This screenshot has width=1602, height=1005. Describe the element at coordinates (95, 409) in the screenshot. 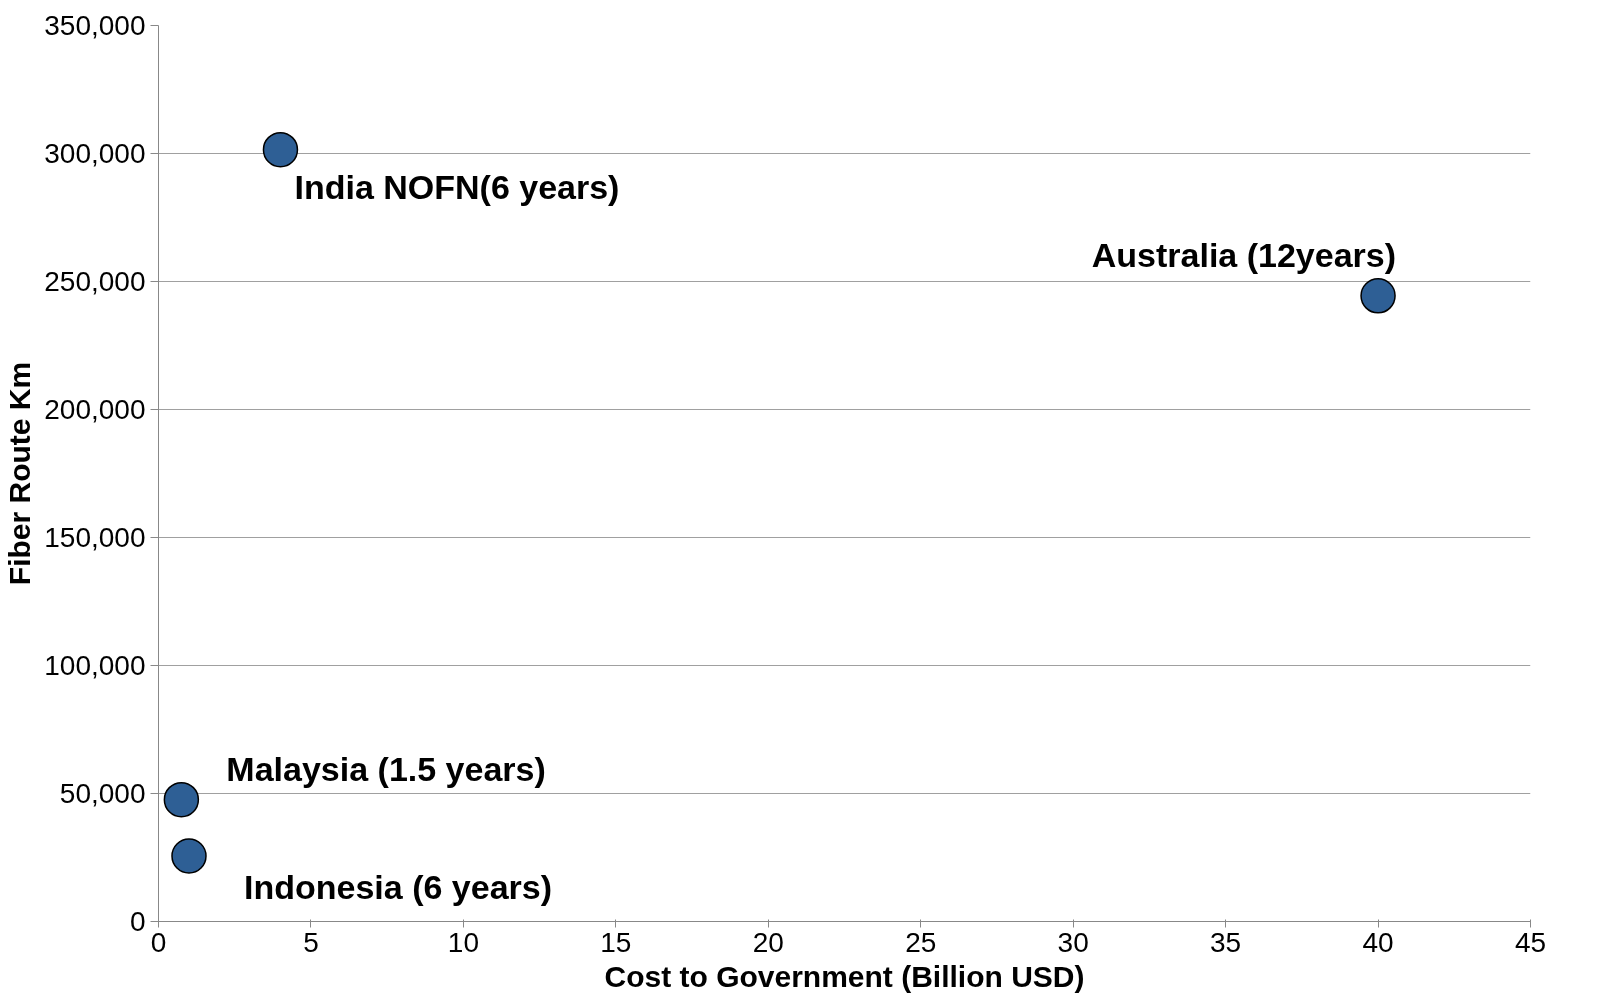

I see `y-tick-label: 200,000` at that location.